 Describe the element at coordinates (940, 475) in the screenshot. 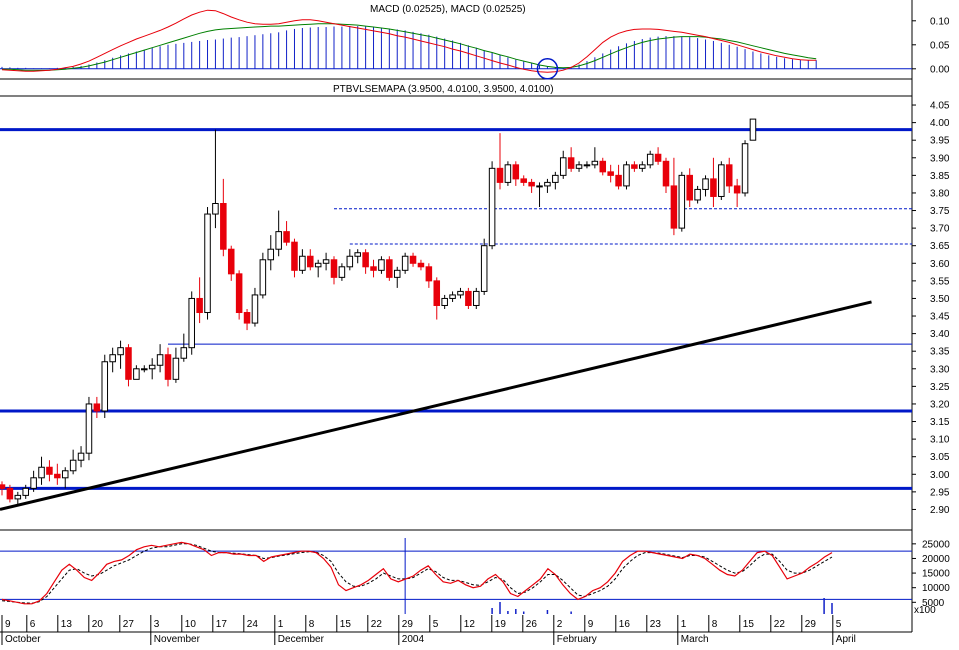

I see `price-y-tick-label: 3.00` at that location.